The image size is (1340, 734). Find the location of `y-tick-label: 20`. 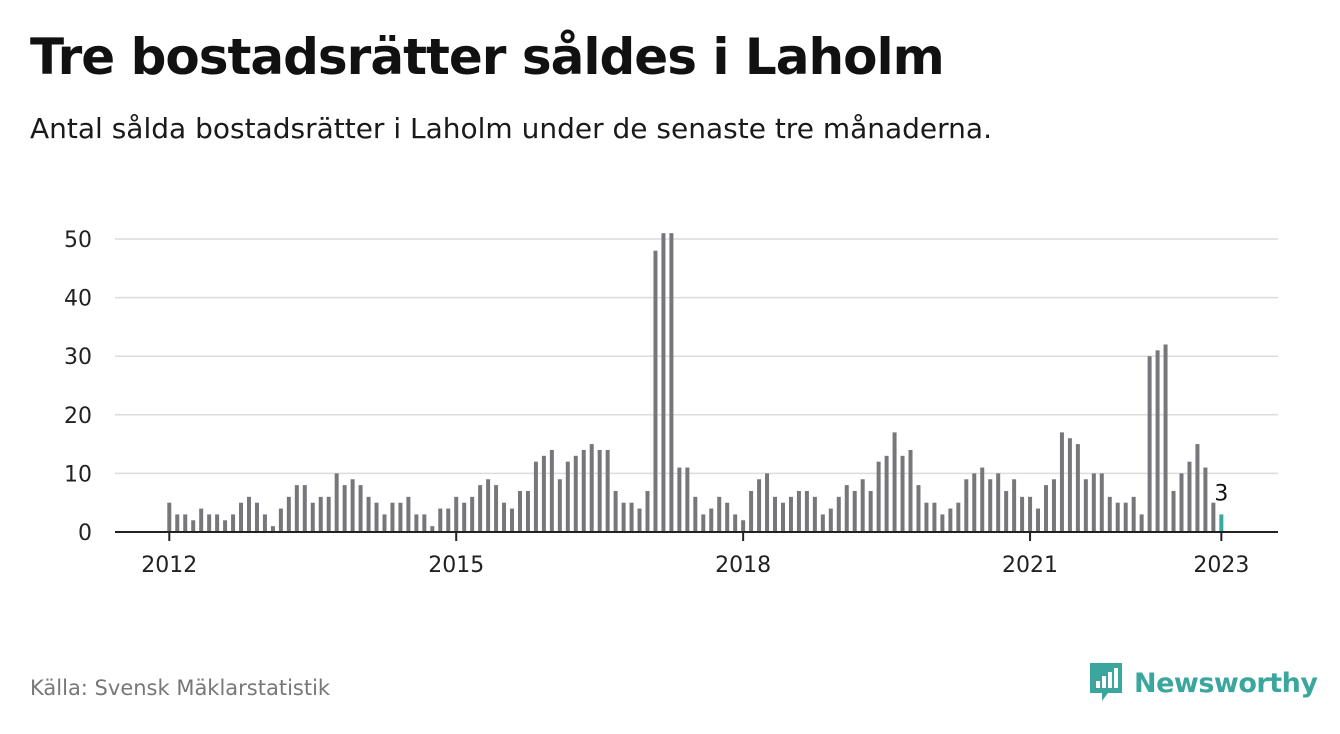

y-tick-label: 20 is located at coordinates (78, 416).